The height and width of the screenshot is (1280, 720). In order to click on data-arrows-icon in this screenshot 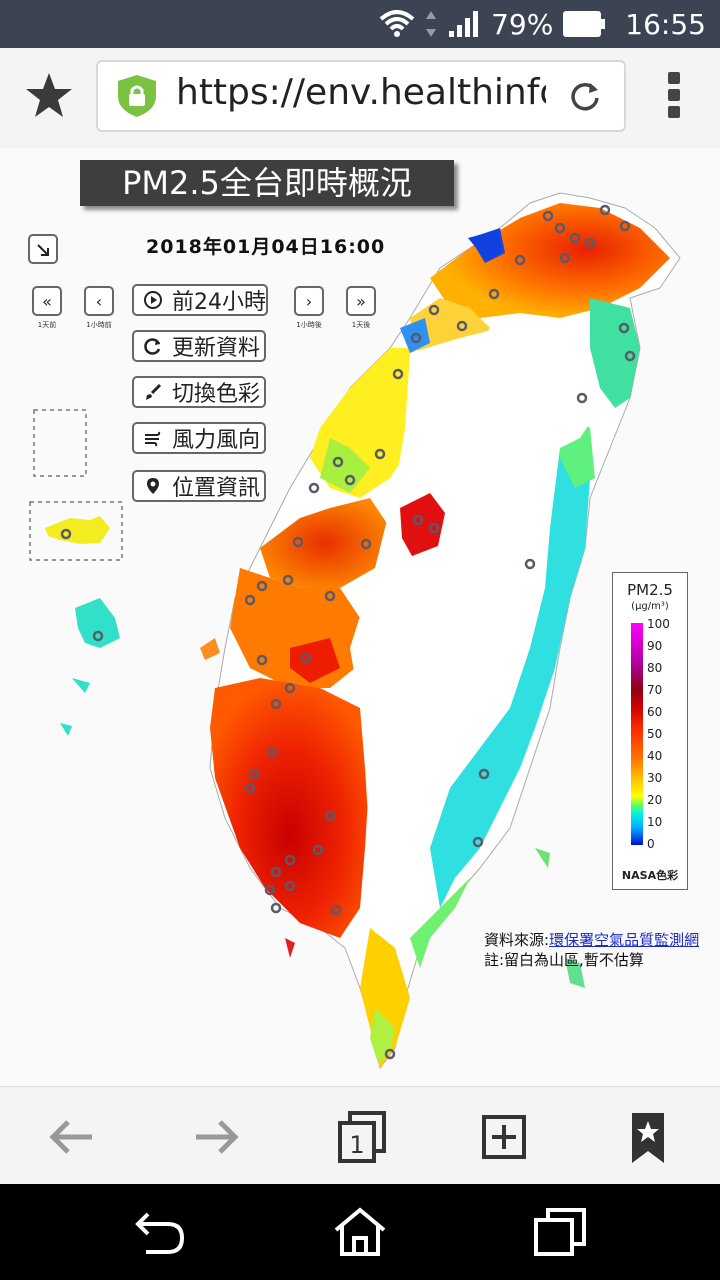, I will do `click(431, 24)`.